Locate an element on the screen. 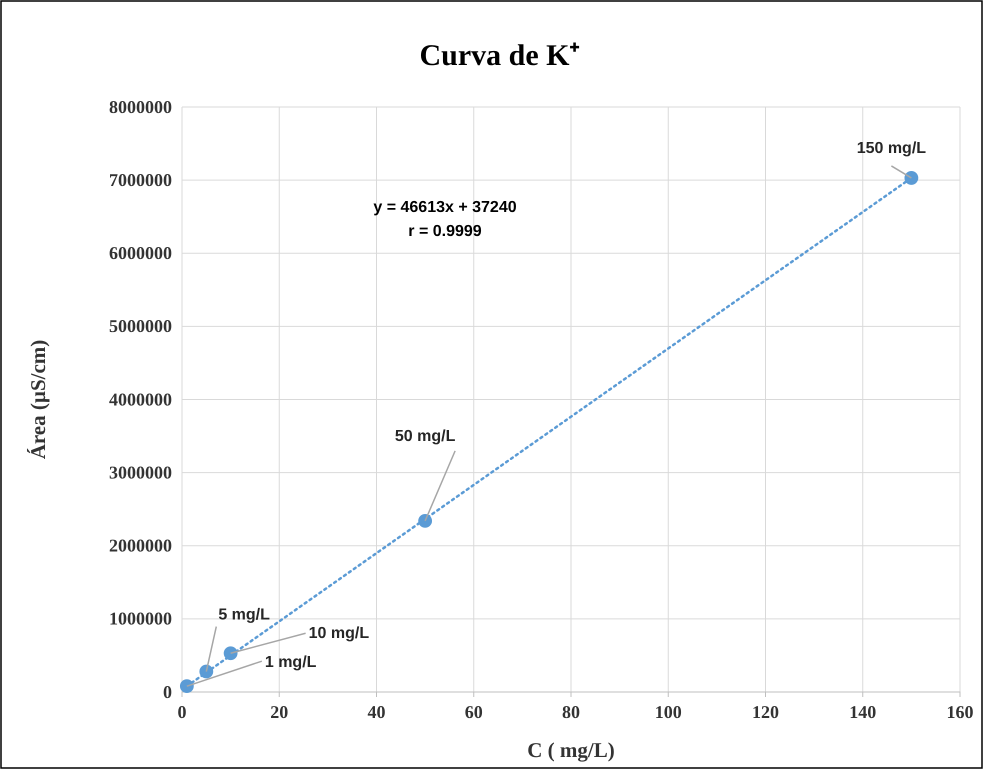 Image resolution: width=983 pixels, height=769 pixels. y-tick-label: 5000000 is located at coordinates (140, 326).